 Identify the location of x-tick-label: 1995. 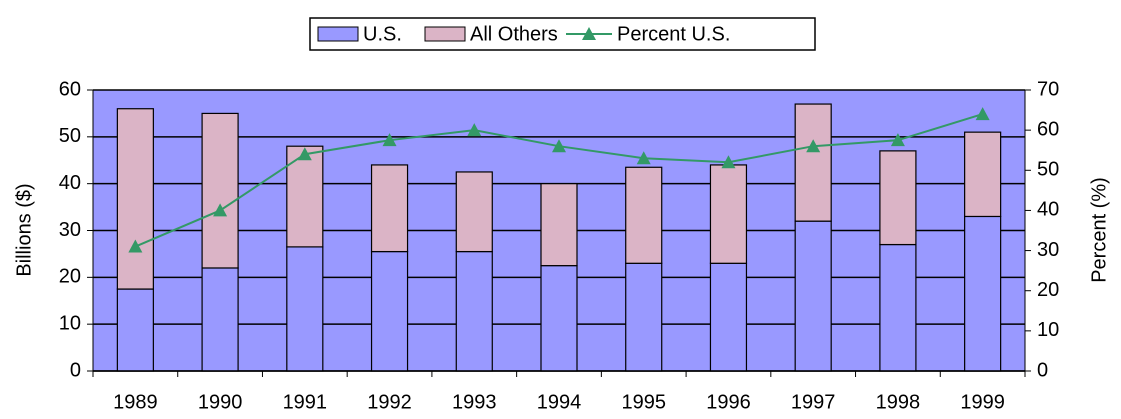
(643, 402).